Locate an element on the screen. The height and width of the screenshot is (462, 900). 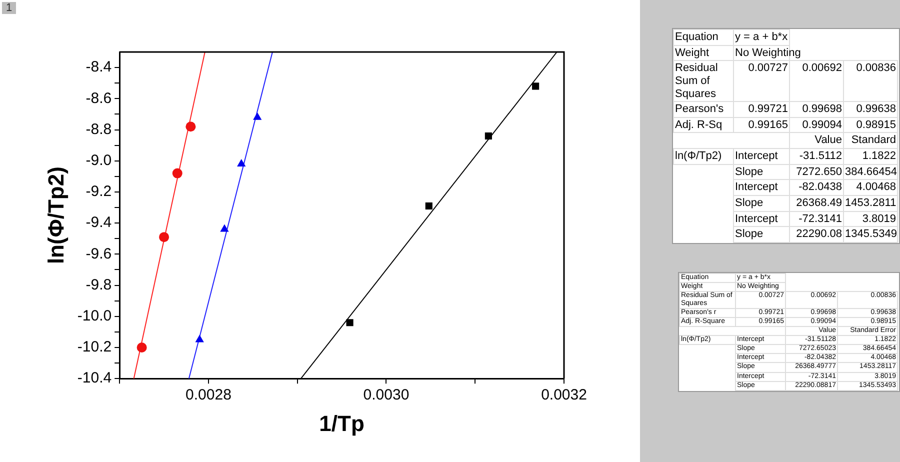
text: Adj. R-Sq is located at coordinates (698, 124).